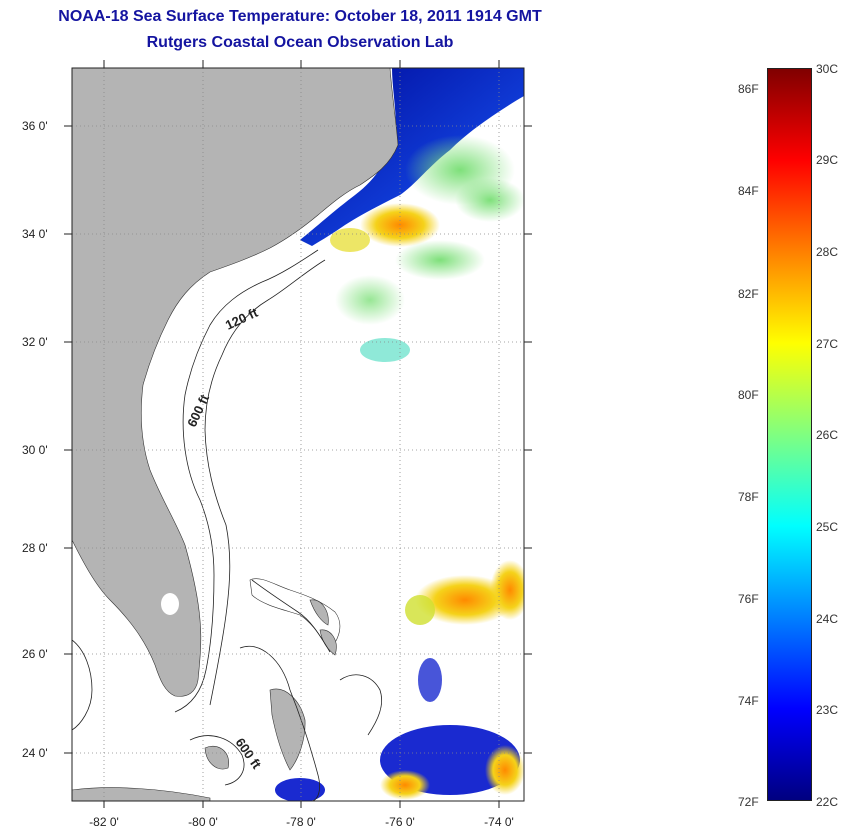 This screenshot has width=849, height=832. What do you see at coordinates (789, 434) in the screenshot?
I see `temperature-colorbar` at bounding box center [789, 434].